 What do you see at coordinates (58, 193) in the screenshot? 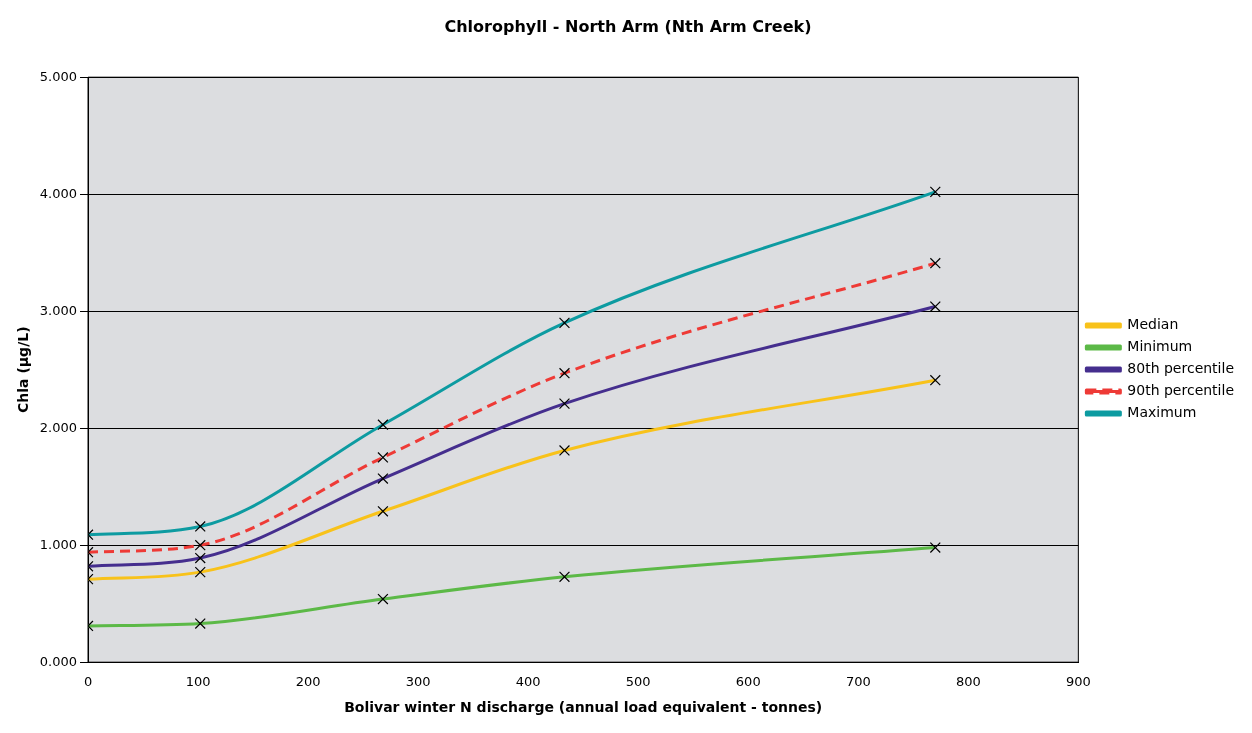
I see `y-tick-label: 4.000` at bounding box center [58, 193].